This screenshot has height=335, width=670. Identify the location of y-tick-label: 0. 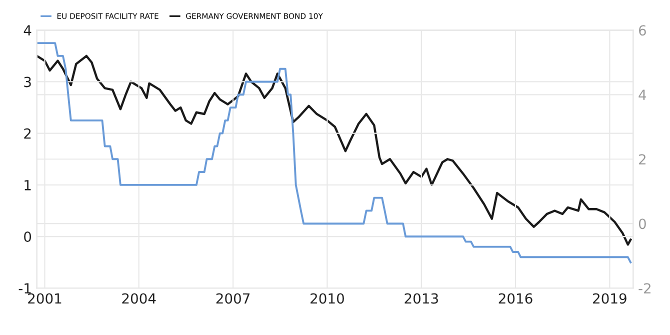
(28, 236).